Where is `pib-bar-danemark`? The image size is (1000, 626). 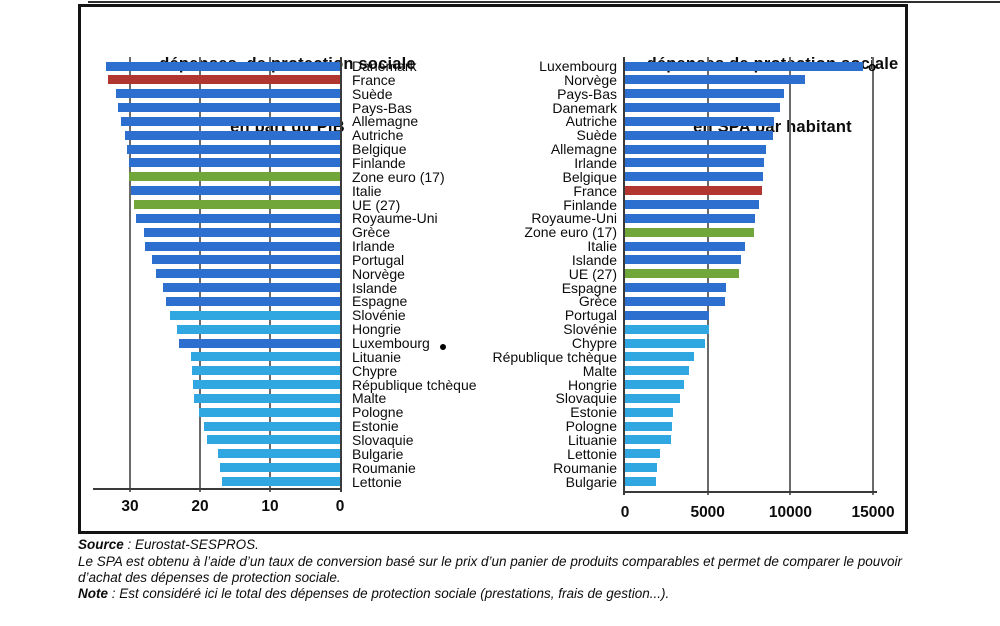
pib-bar-danemark is located at coordinates (223, 66).